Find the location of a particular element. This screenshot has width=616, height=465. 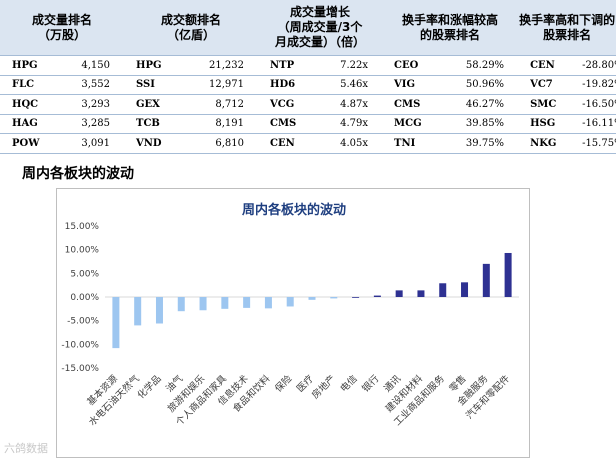

y-tick-label: -10.00% is located at coordinates (80, 345).